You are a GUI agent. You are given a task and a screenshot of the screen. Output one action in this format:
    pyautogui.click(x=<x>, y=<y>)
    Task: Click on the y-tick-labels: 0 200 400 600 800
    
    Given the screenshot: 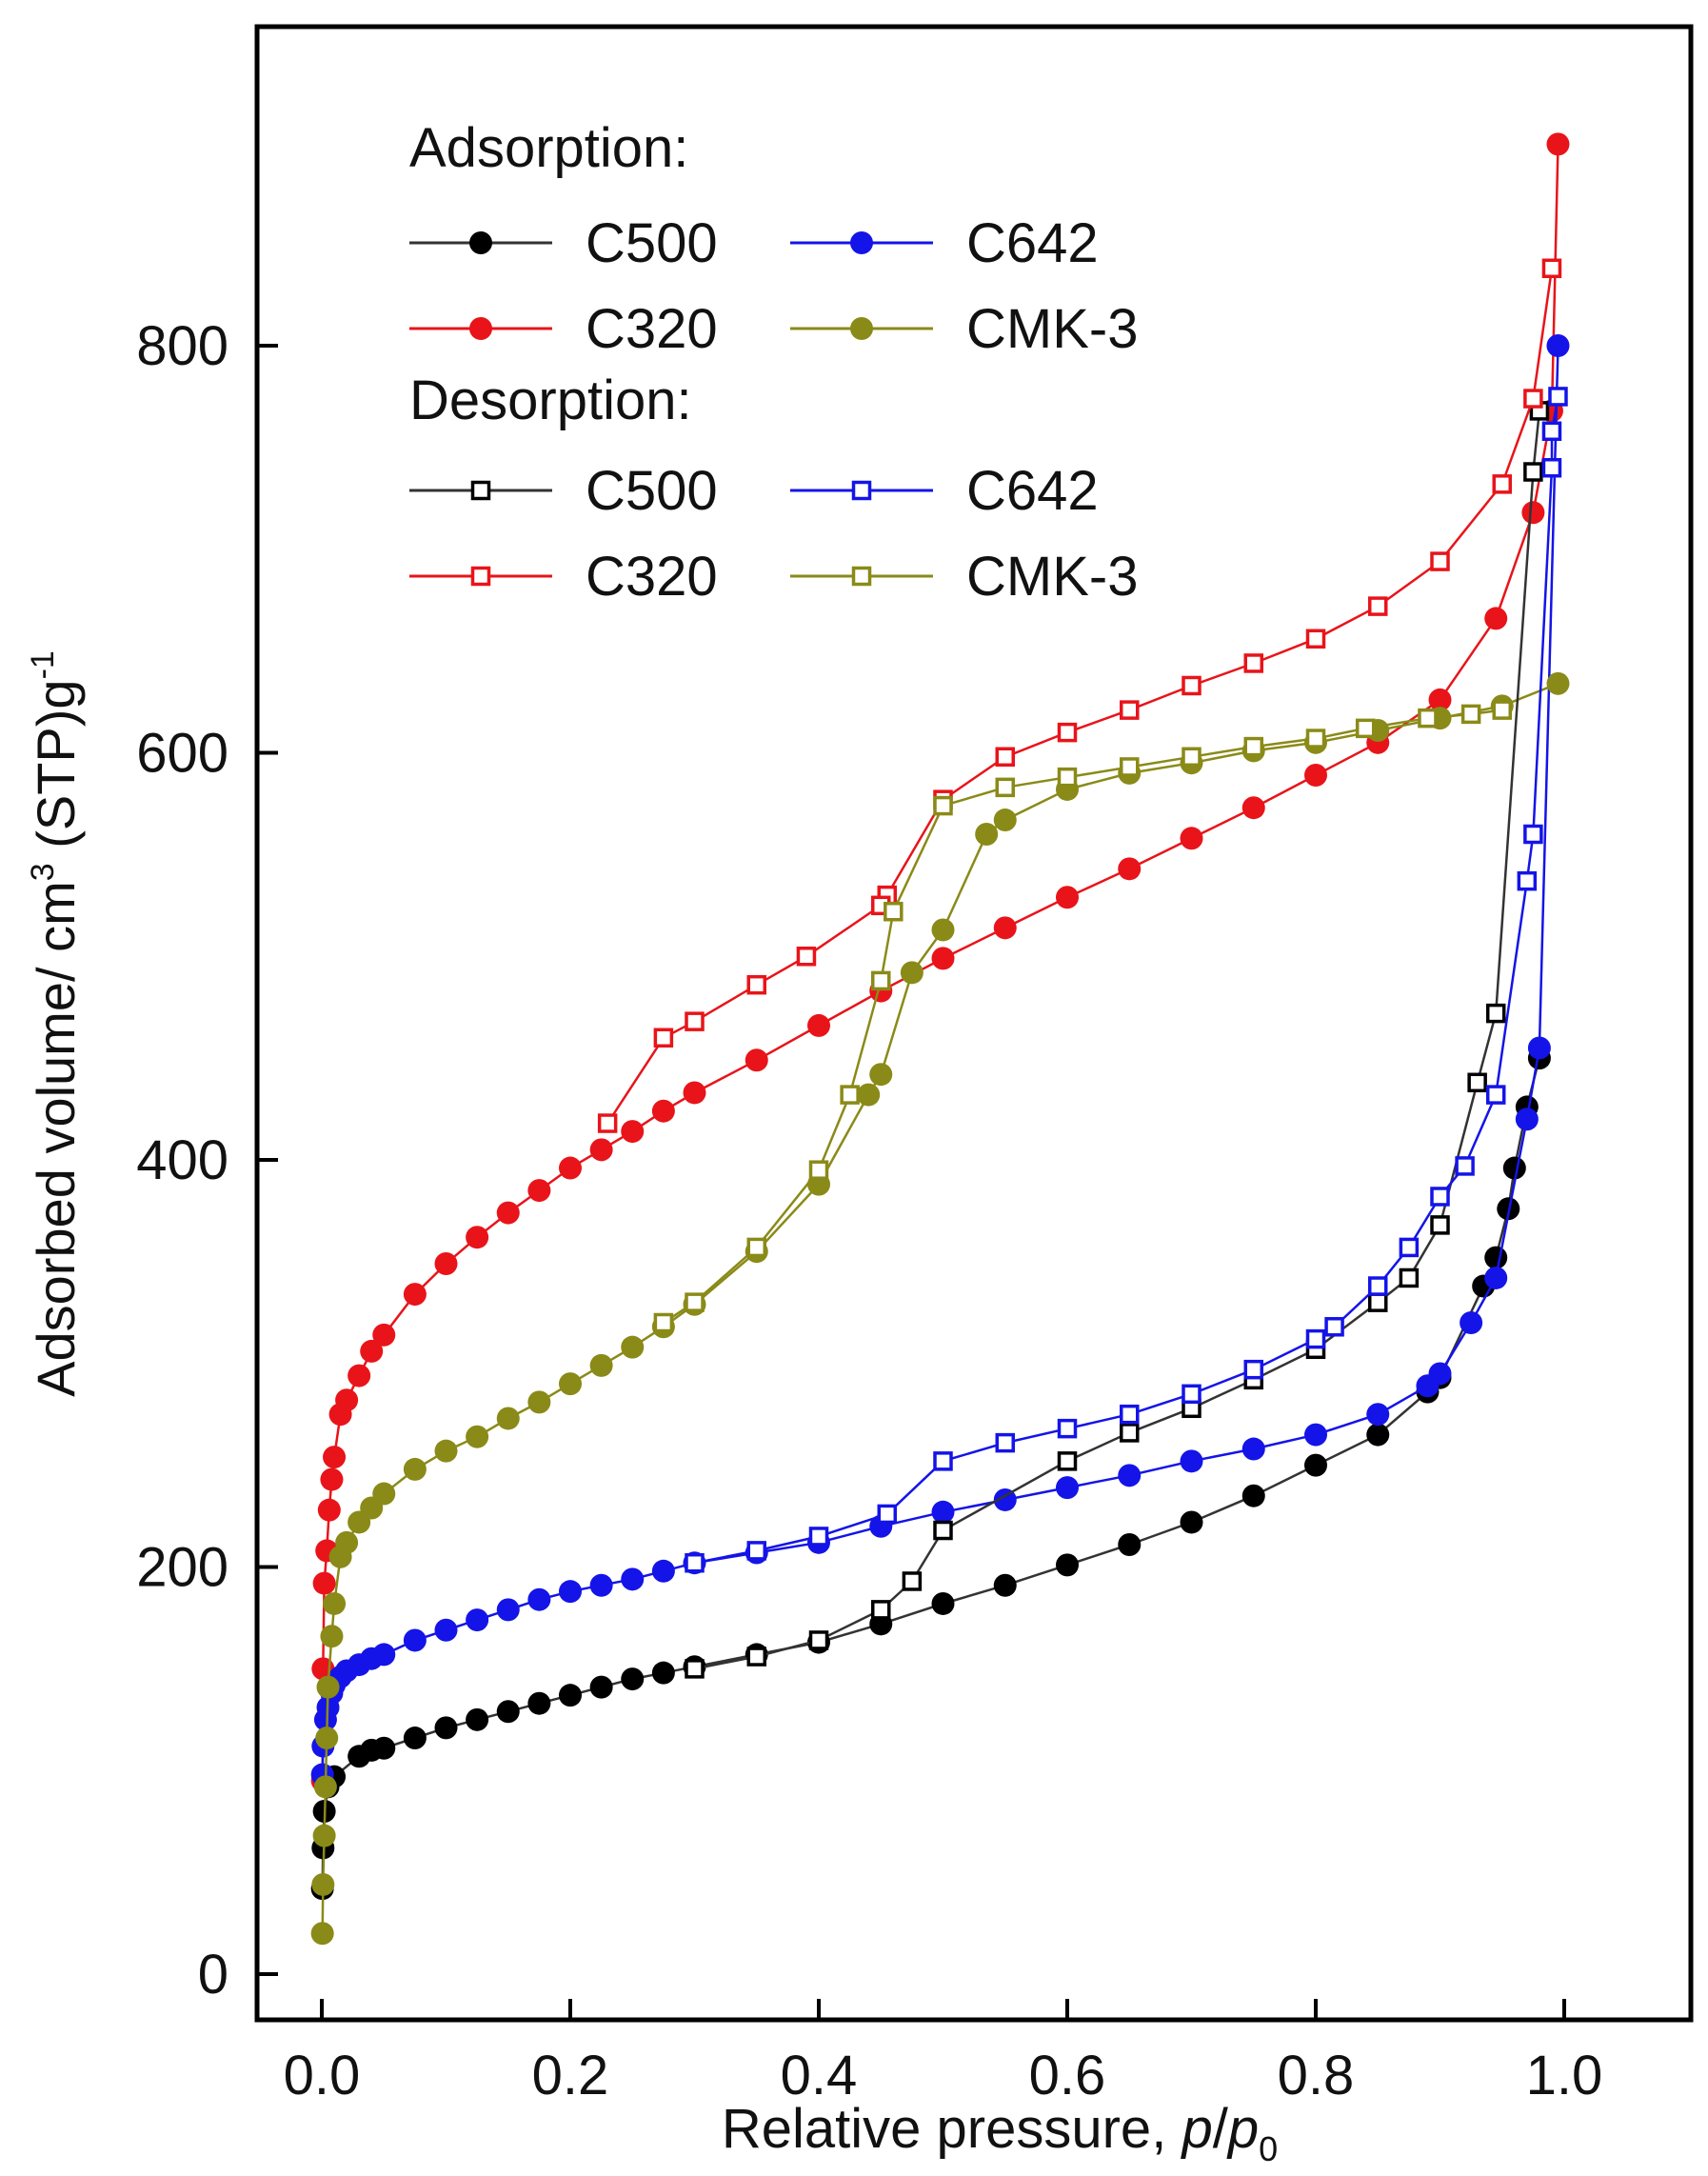 What is the action you would take?
    pyautogui.click(x=182, y=1160)
    